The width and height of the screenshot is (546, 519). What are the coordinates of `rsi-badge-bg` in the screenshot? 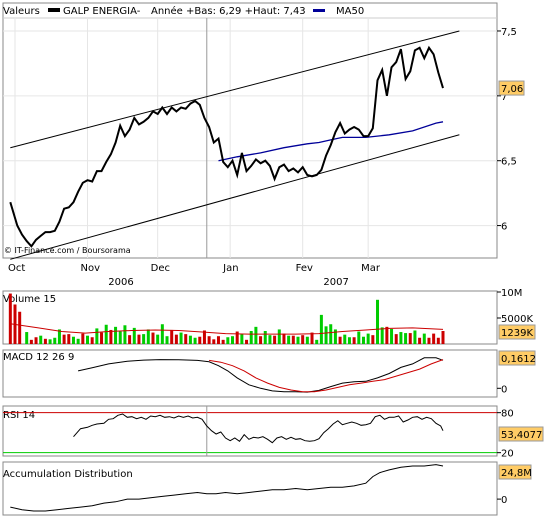 It's located at (521, 434).